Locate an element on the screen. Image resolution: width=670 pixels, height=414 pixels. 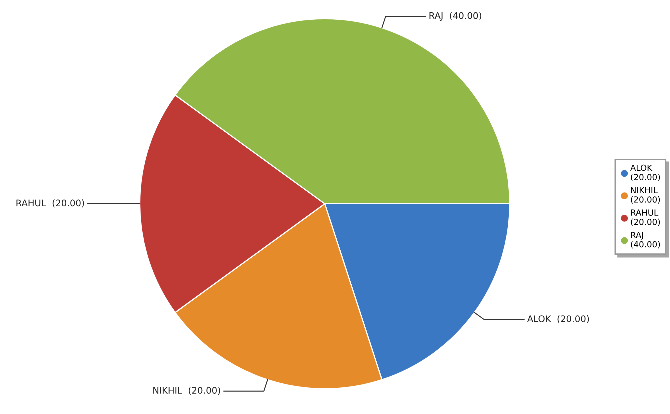
data-label: (40.00) is located at coordinates (645, 245).